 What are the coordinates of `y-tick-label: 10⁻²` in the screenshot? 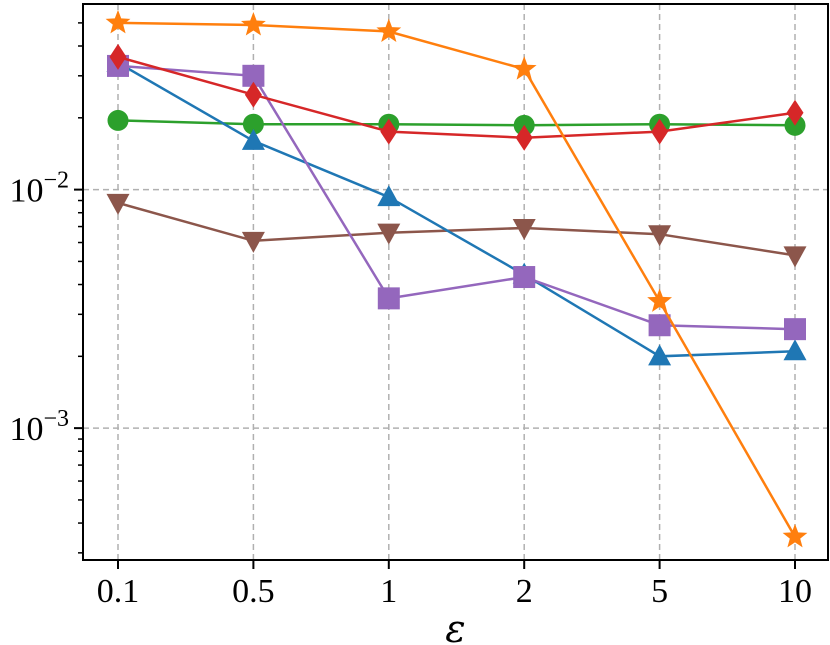 It's located at (39, 189).